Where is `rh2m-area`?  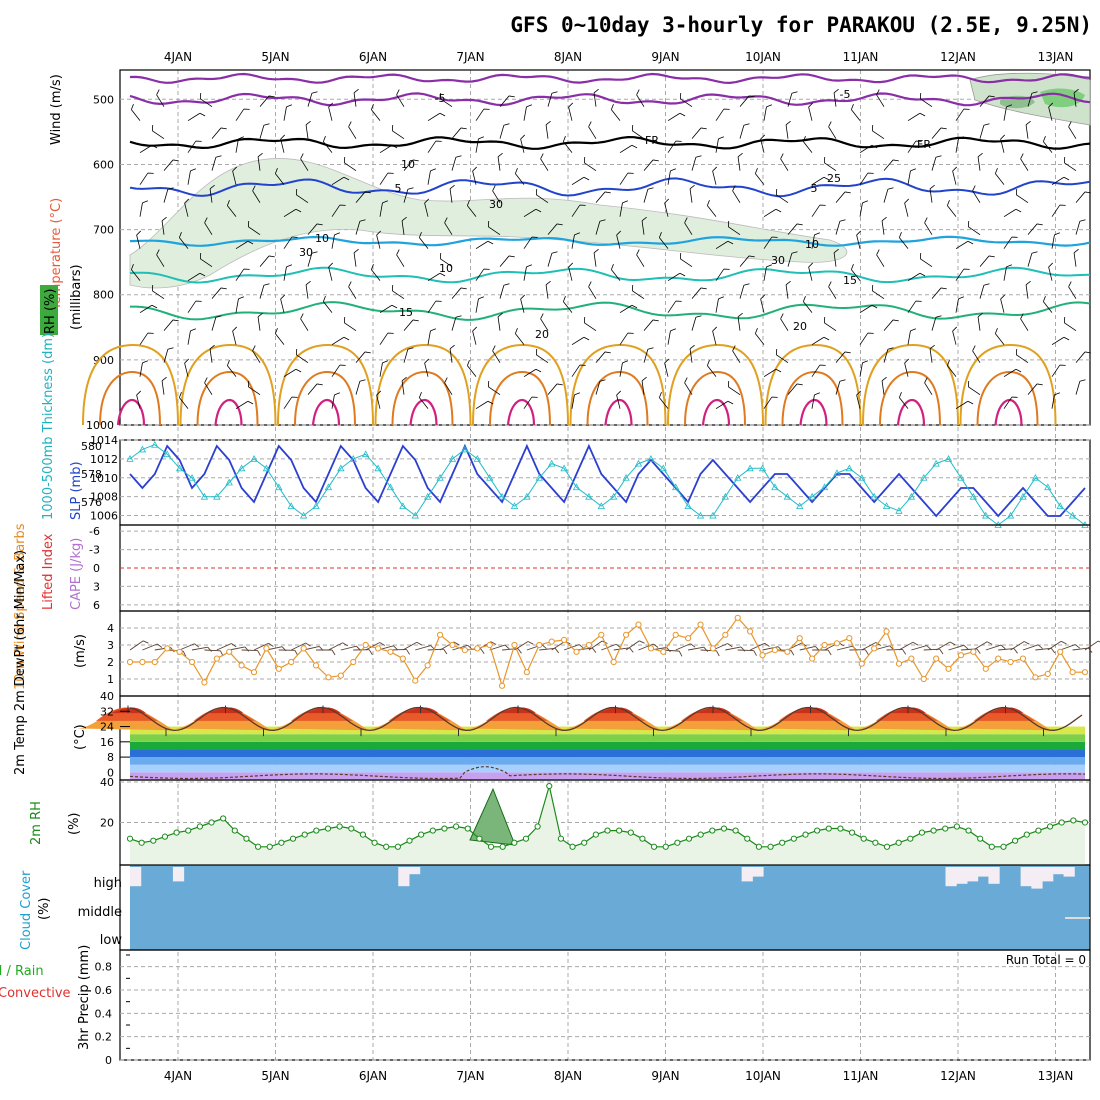 rh2m-area is located at coordinates (607, 825).